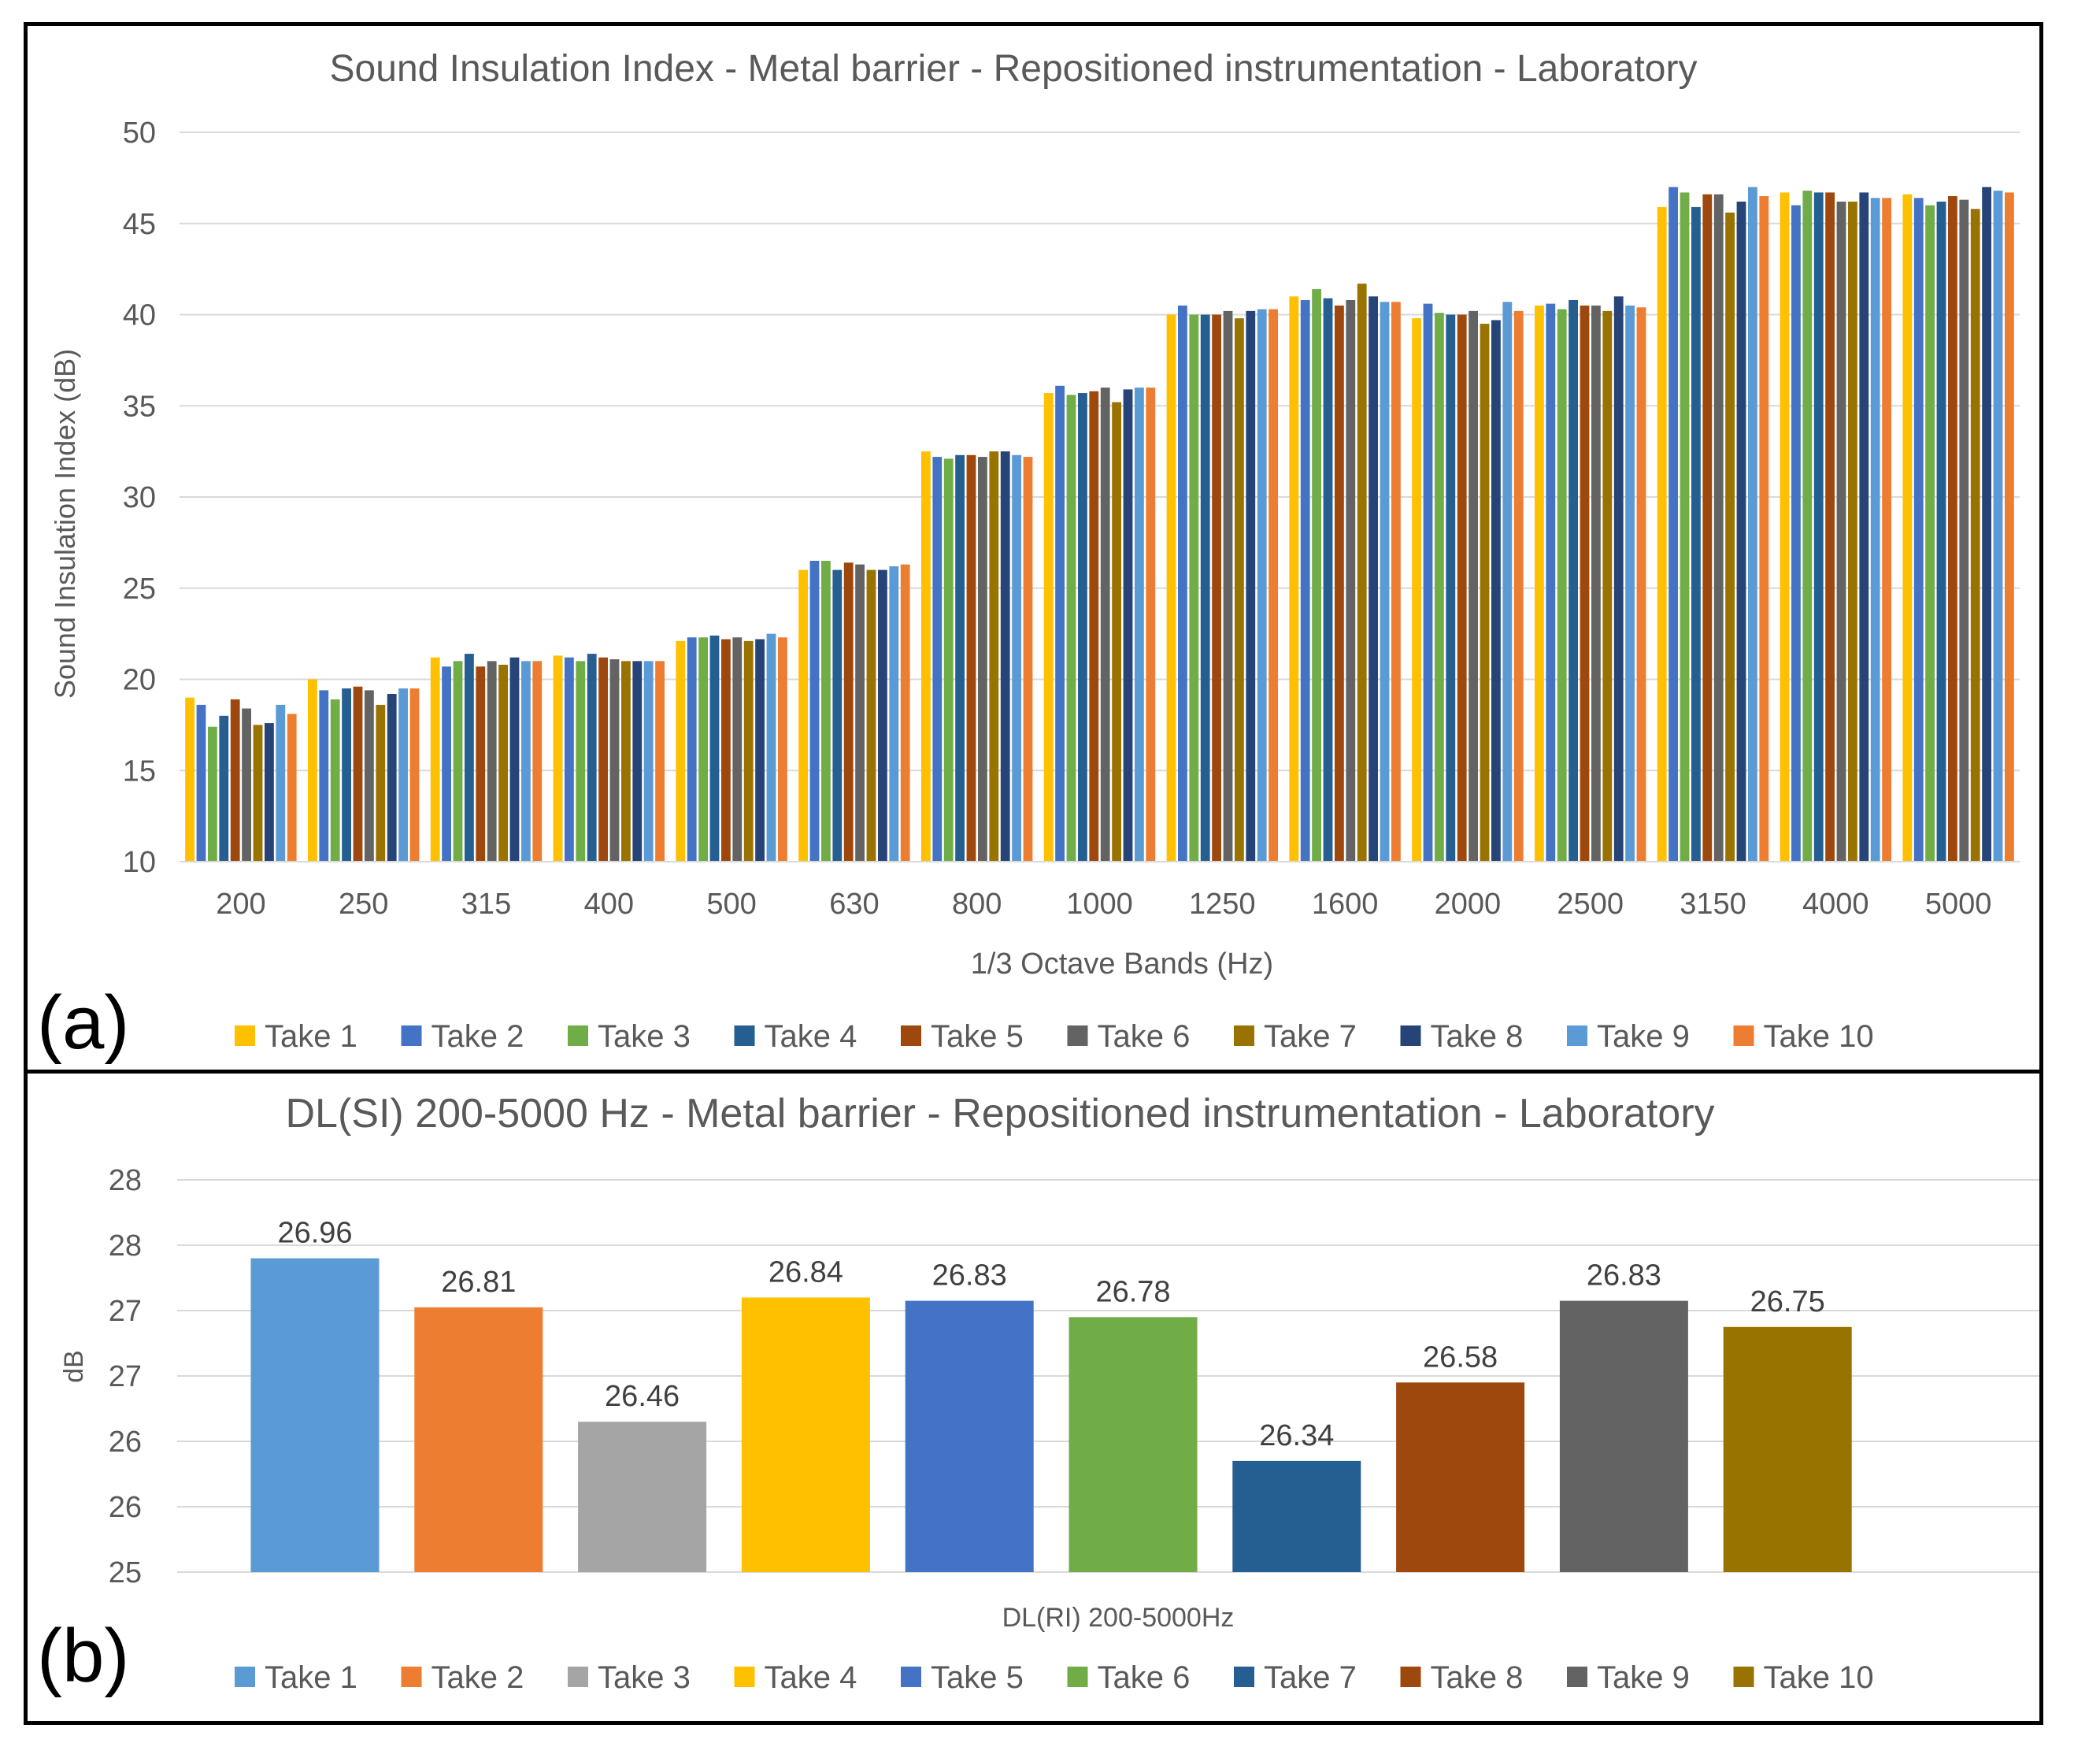  Describe the element at coordinates (139, 133) in the screenshot. I see `chart-a-y-tick-label: 50` at that location.